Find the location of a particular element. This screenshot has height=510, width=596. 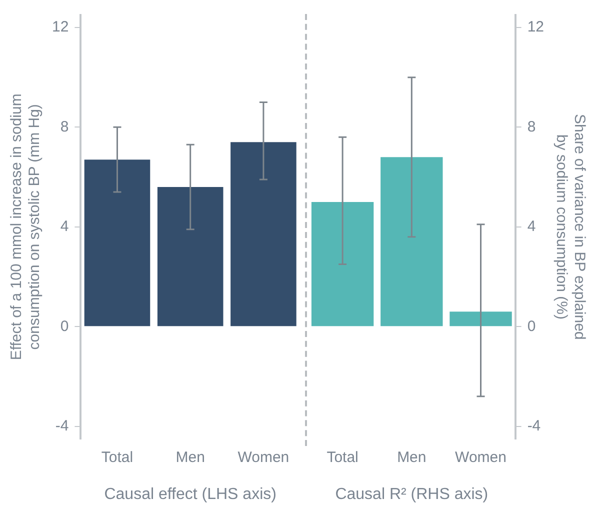

y2-tick-label: 8 is located at coordinates (531, 127).